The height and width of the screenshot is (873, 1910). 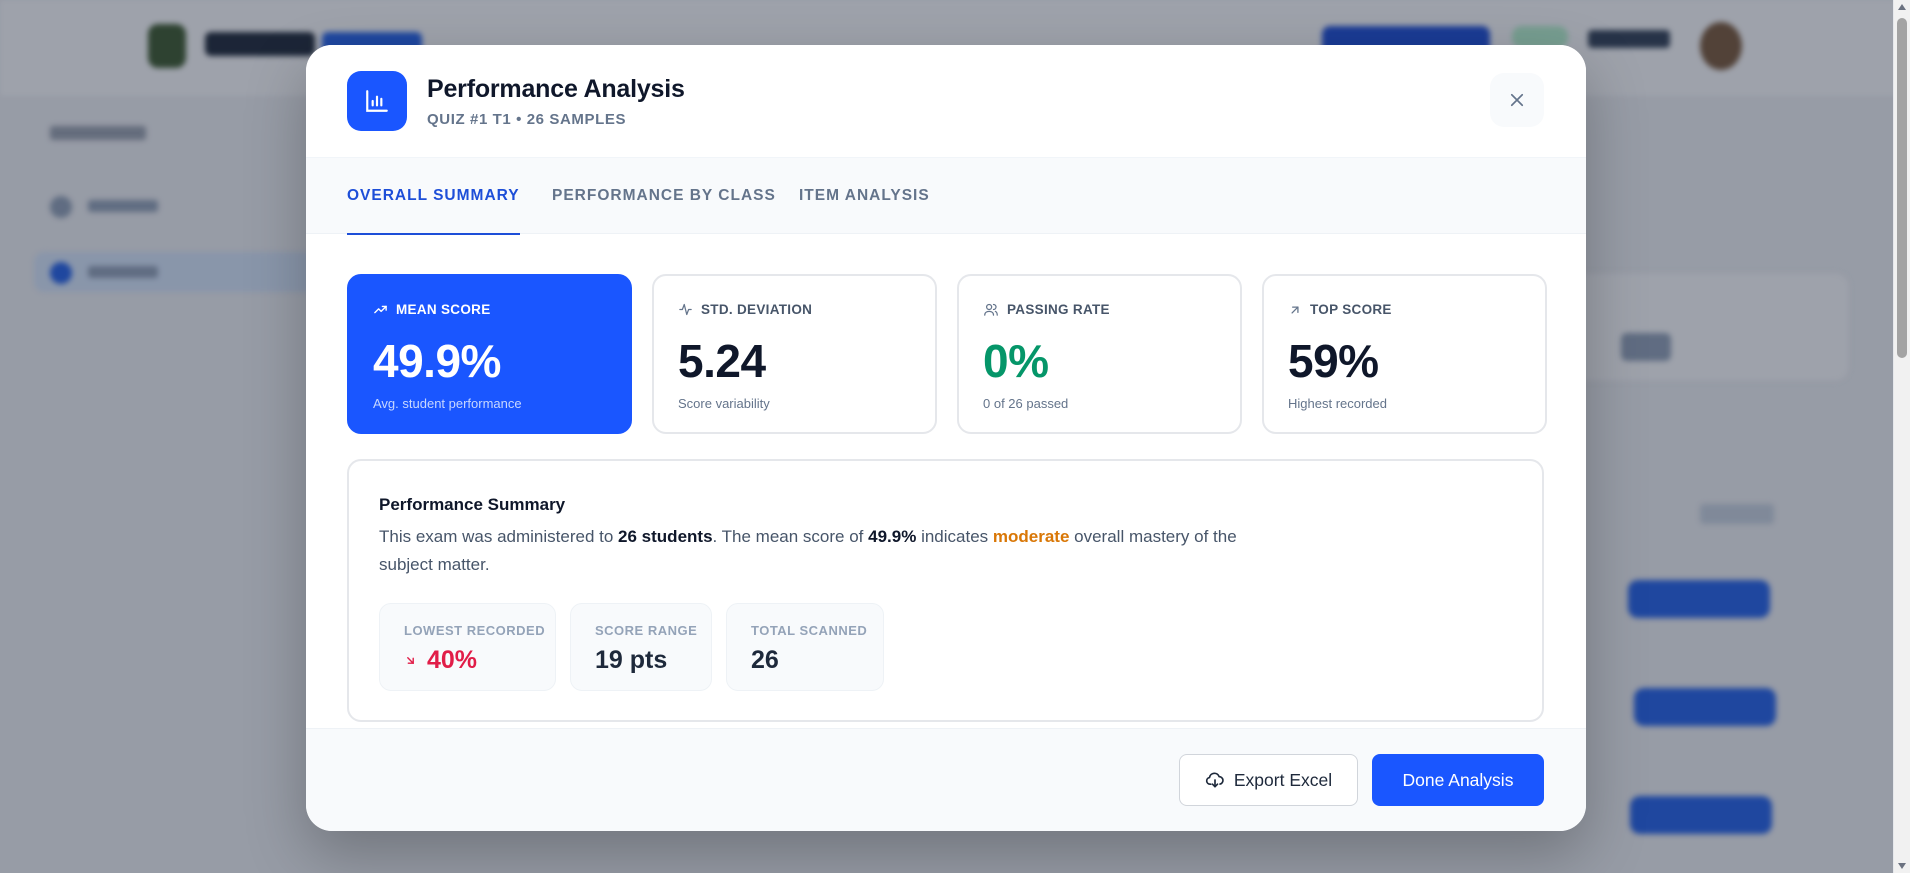 I want to click on stat-caption: Highest recorded, so click(x=1337, y=403).